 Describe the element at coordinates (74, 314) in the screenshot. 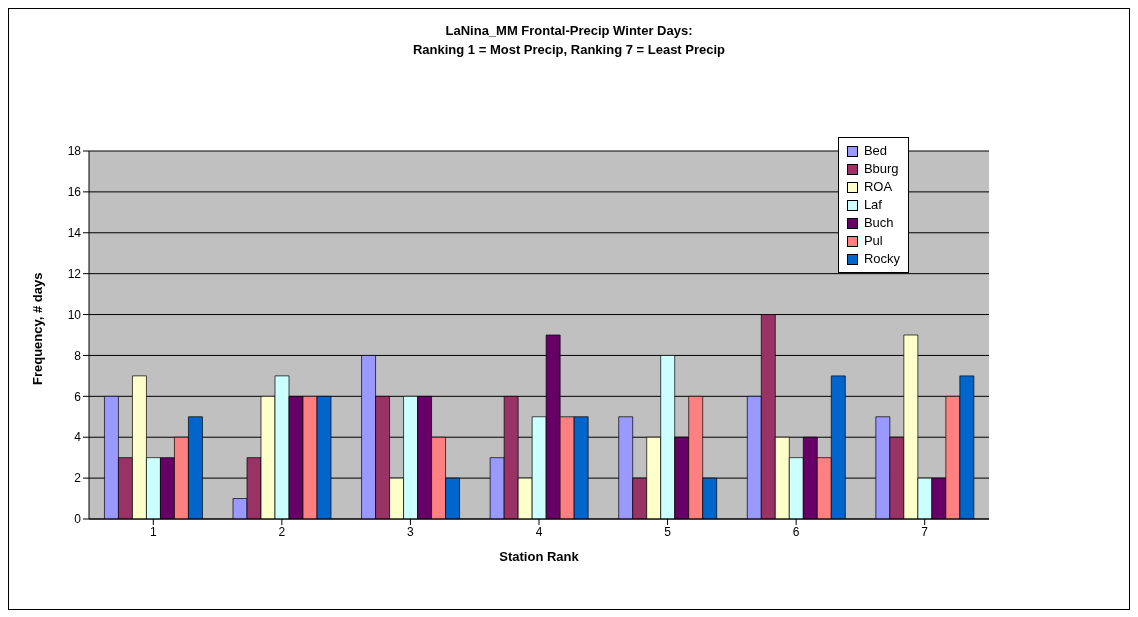

I see `y-tick-label: 10` at that location.